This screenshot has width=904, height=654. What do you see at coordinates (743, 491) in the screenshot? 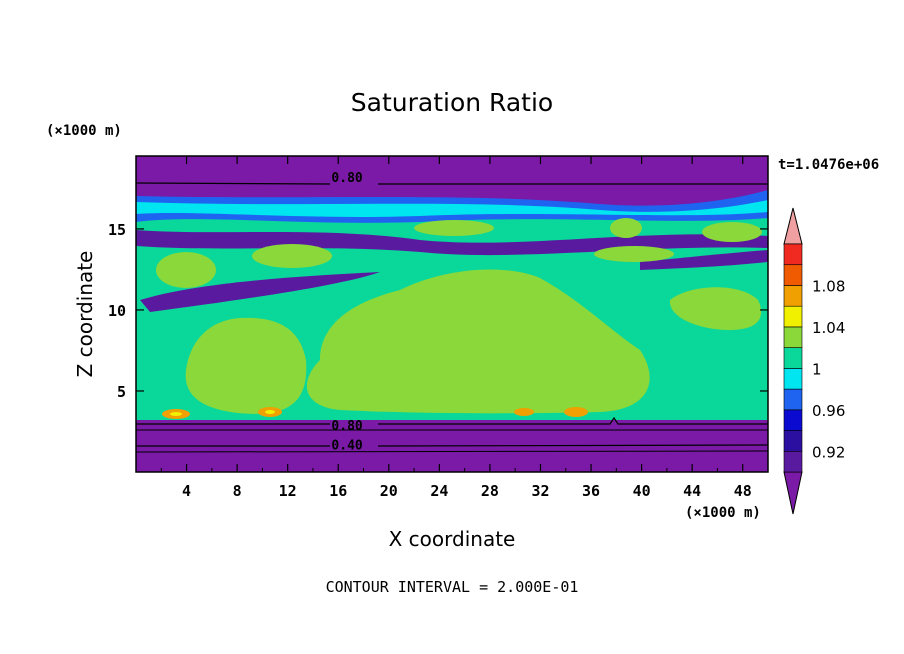
I see `x-tick-label: 48` at bounding box center [743, 491].